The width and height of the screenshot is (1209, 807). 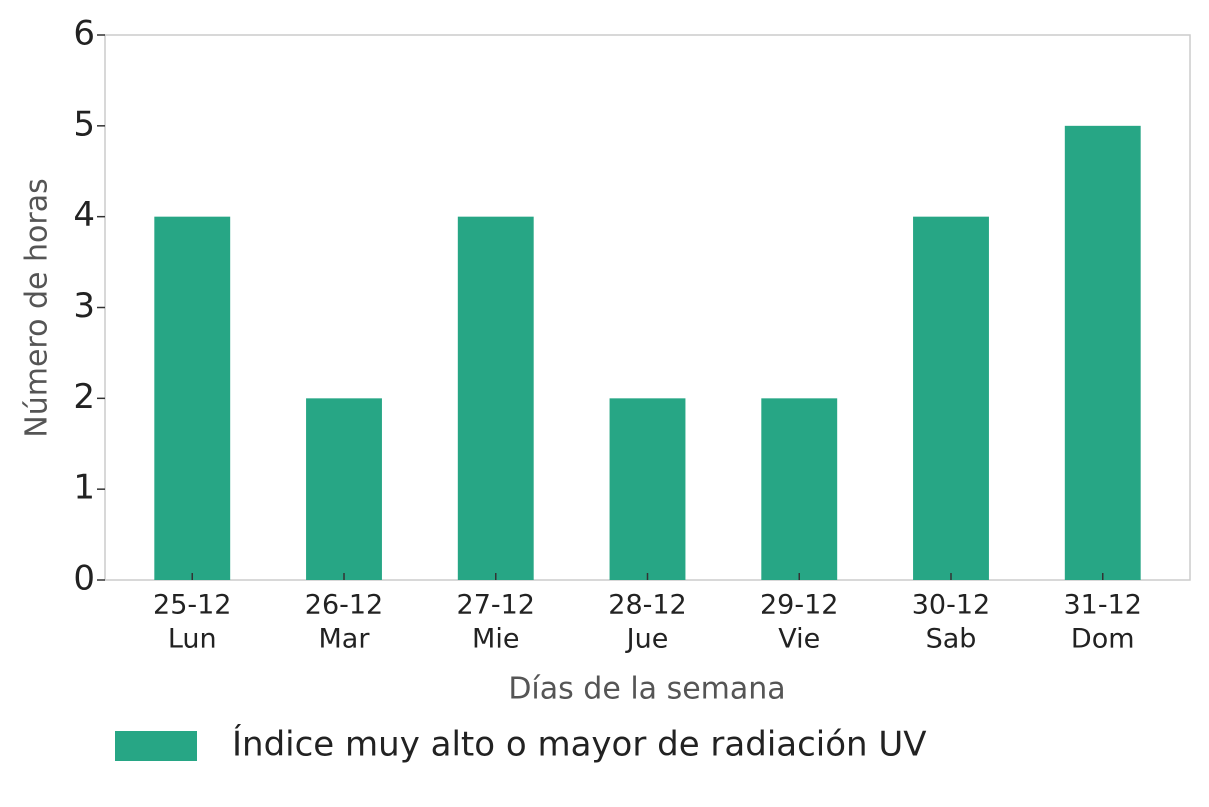 What do you see at coordinates (495, 639) in the screenshot?
I see `x-tick-label: Mie` at bounding box center [495, 639].